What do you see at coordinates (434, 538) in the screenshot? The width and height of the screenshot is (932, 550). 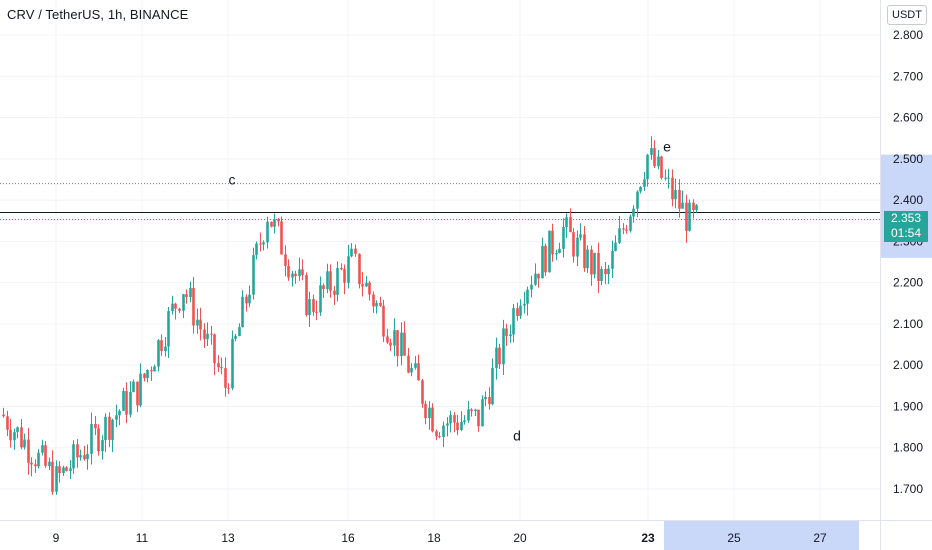 I see `x-tick-label: 18` at bounding box center [434, 538].